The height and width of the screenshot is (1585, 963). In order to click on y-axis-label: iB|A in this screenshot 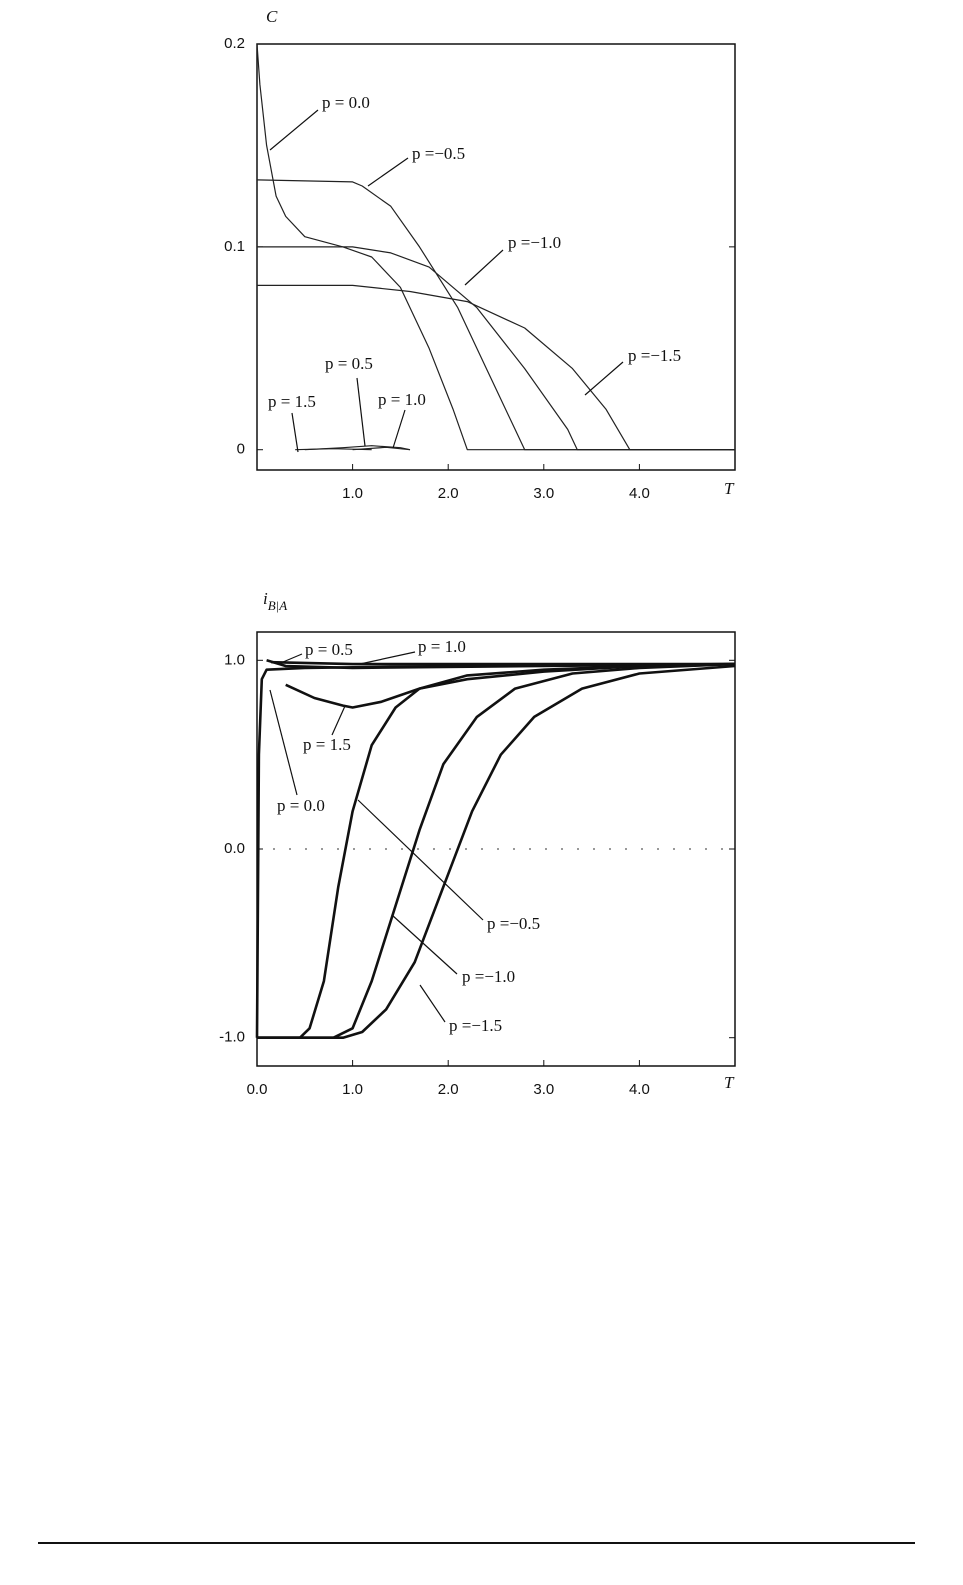, I will do `click(275, 601)`.